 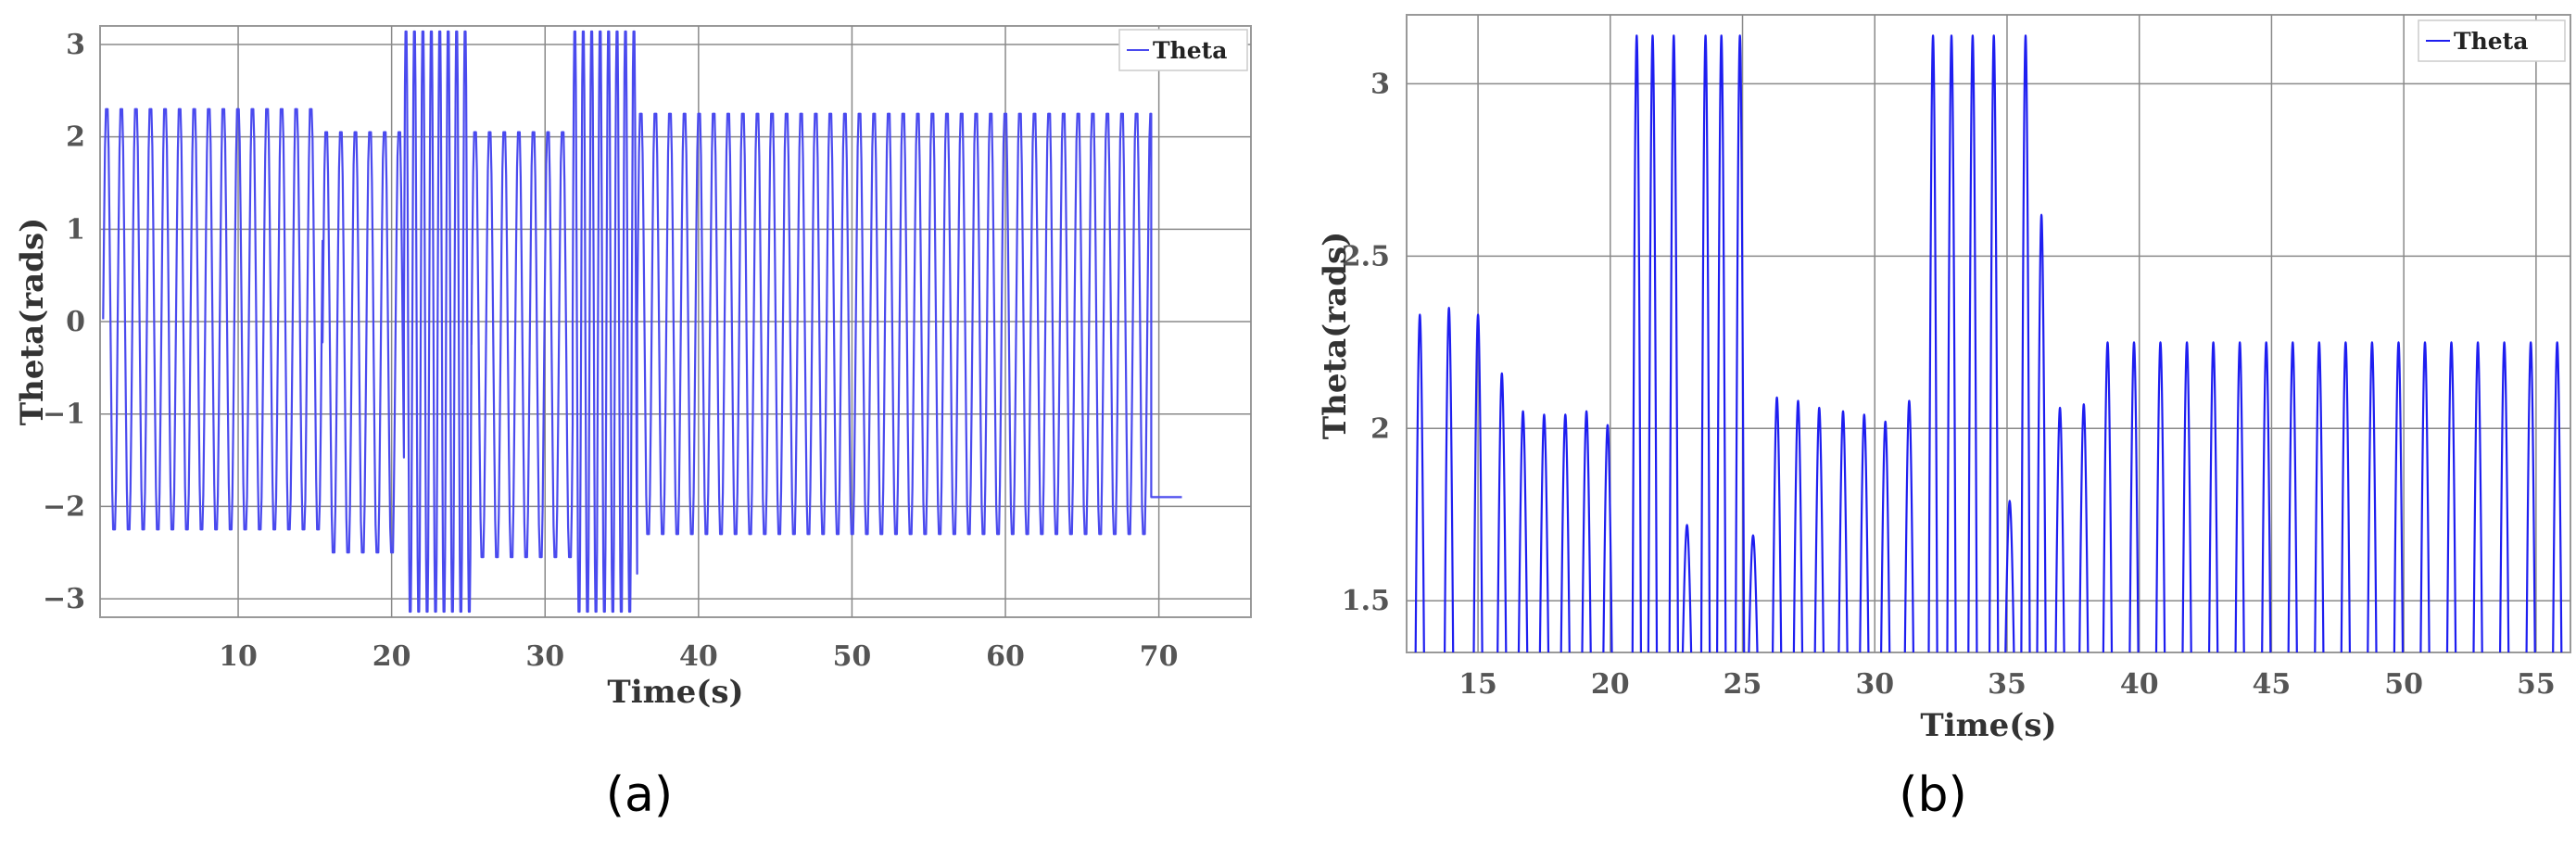 What do you see at coordinates (64, 415) in the screenshot?
I see `chart-a-y-tick-label: −1` at bounding box center [64, 415].